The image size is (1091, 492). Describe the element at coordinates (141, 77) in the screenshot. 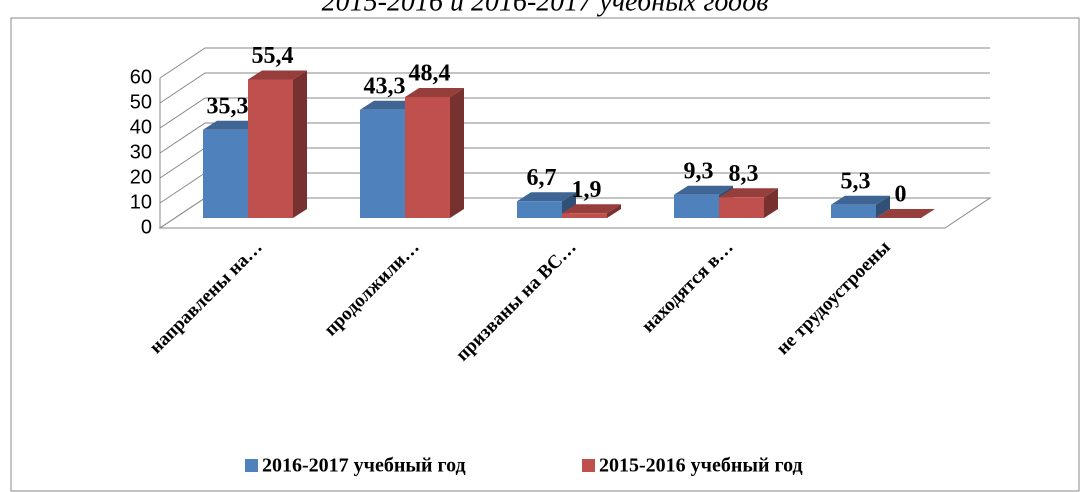

I see `y-tick-label: 60` at that location.